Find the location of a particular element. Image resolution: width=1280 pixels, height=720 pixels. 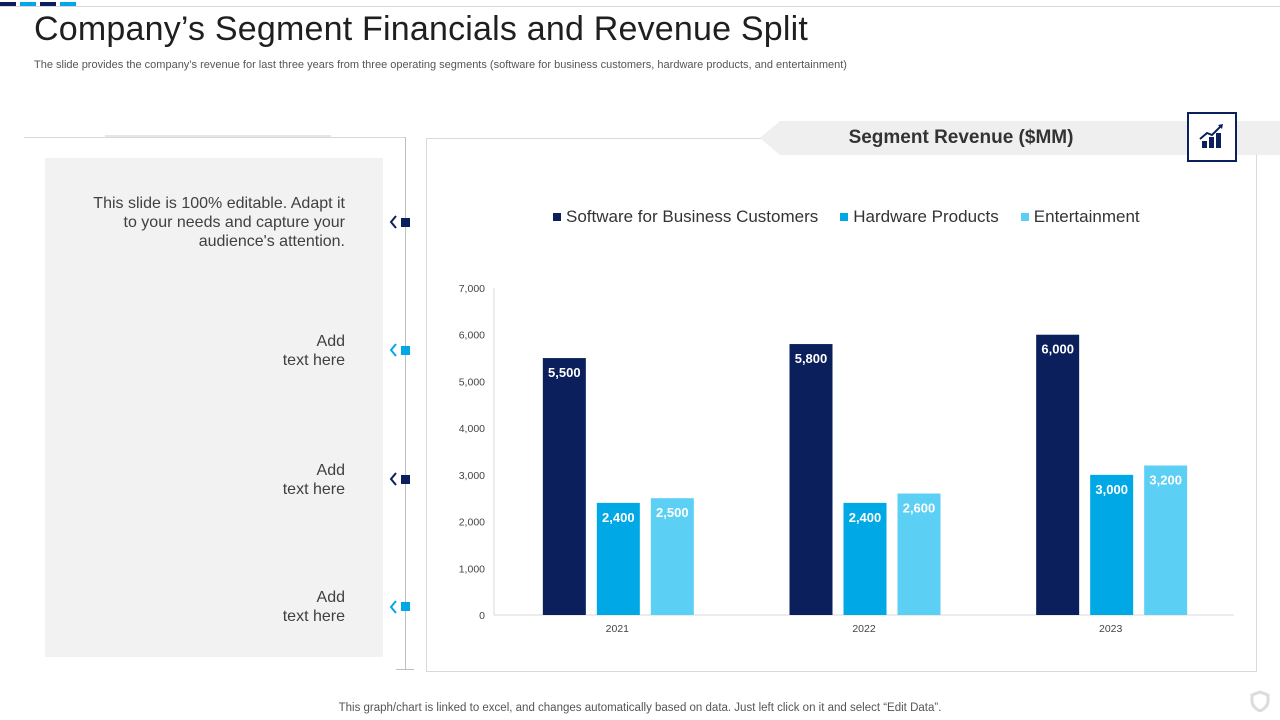

x-tick-label: 2021 is located at coordinates (618, 629).